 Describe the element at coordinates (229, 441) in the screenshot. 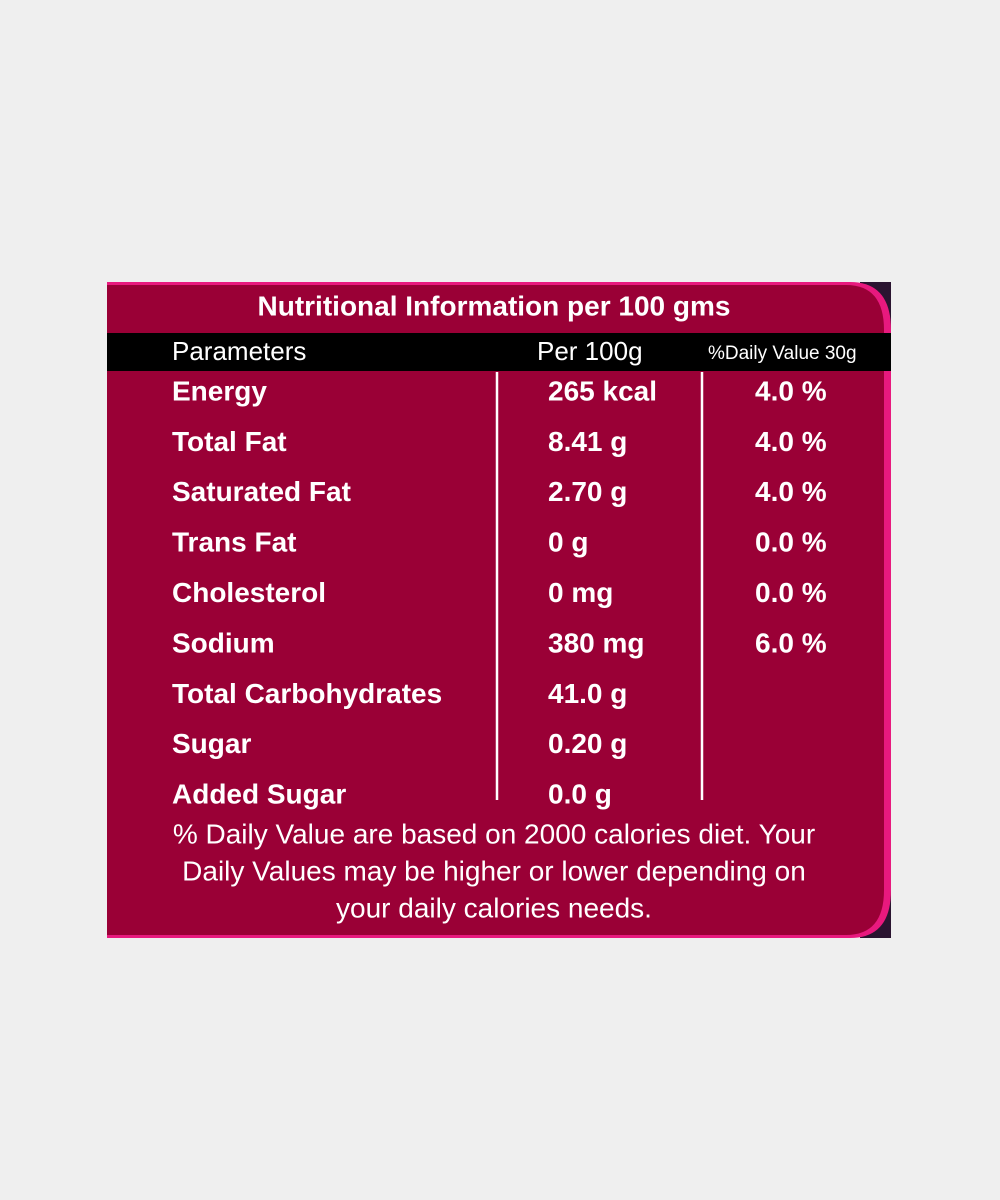

I see `parameter-cell: Total Fat` at that location.